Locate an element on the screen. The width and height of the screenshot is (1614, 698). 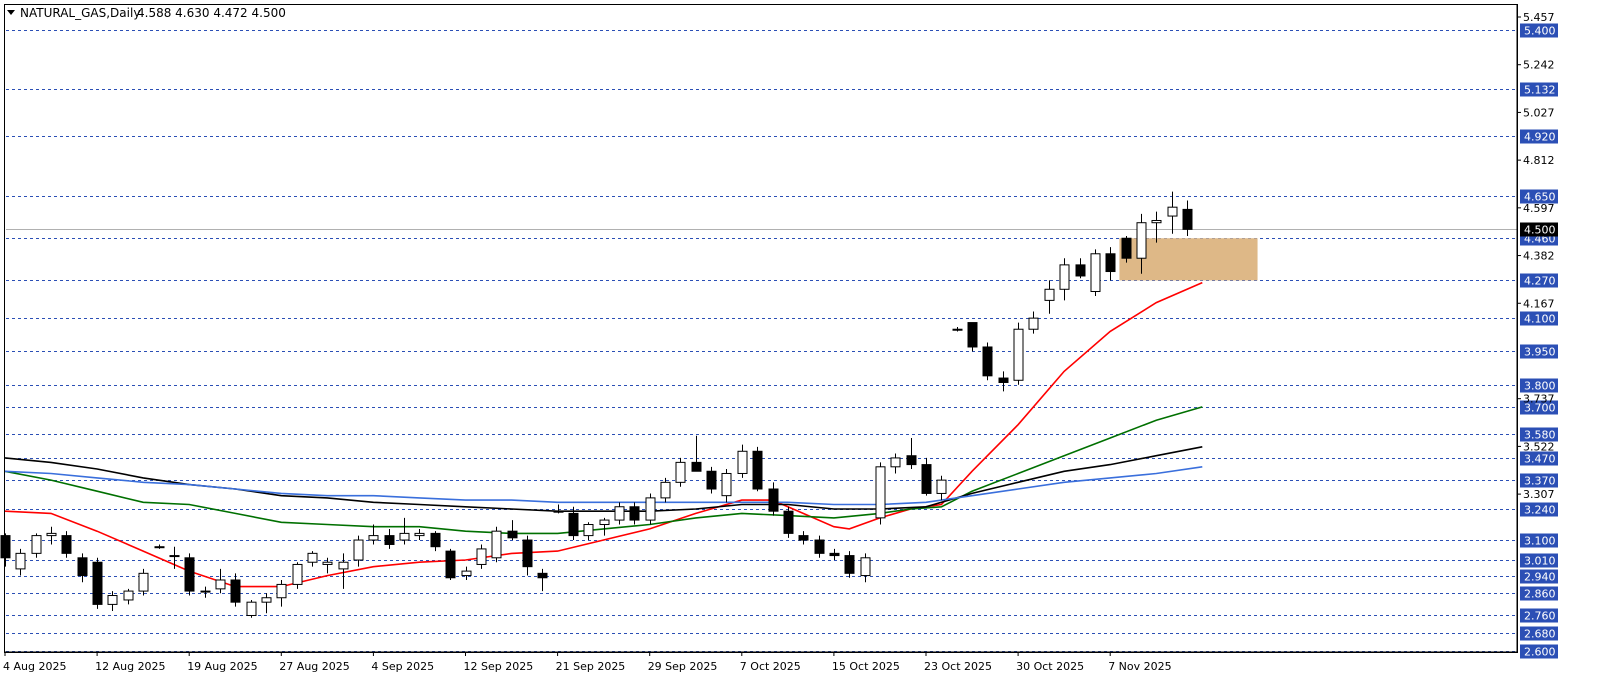
ma-green-line is located at coordinates (603, 470).